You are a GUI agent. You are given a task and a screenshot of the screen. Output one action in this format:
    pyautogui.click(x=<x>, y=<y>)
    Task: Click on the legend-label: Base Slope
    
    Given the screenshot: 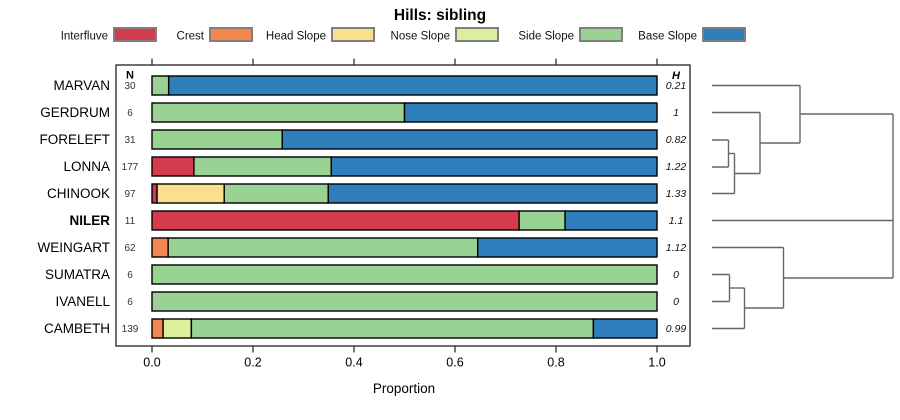 What is the action you would take?
    pyautogui.click(x=667, y=37)
    